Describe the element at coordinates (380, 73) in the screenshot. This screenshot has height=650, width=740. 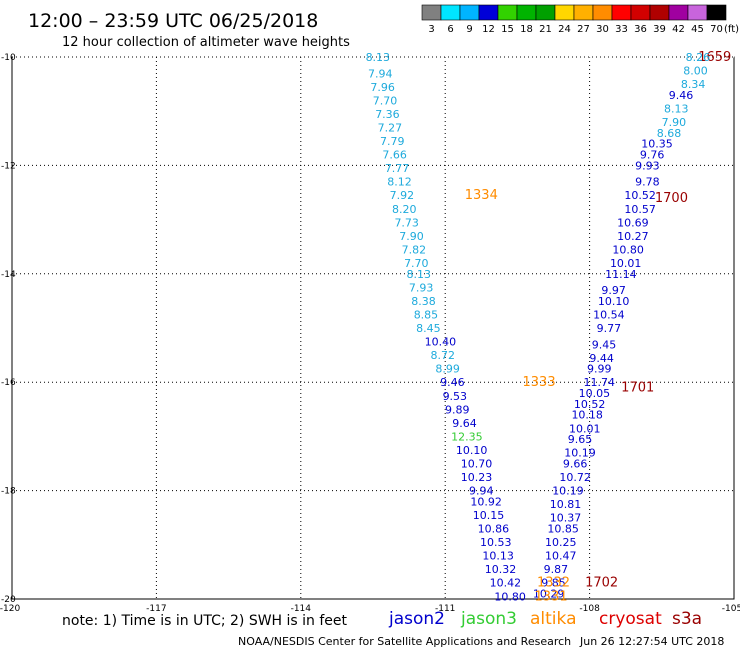
I see `data-point-label: 7.94` at that location.